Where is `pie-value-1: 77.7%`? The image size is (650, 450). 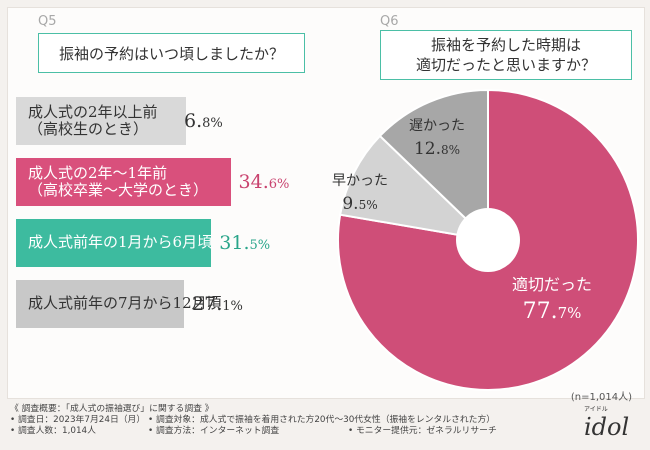
pie-value-1: 77.7% is located at coordinates (552, 311).